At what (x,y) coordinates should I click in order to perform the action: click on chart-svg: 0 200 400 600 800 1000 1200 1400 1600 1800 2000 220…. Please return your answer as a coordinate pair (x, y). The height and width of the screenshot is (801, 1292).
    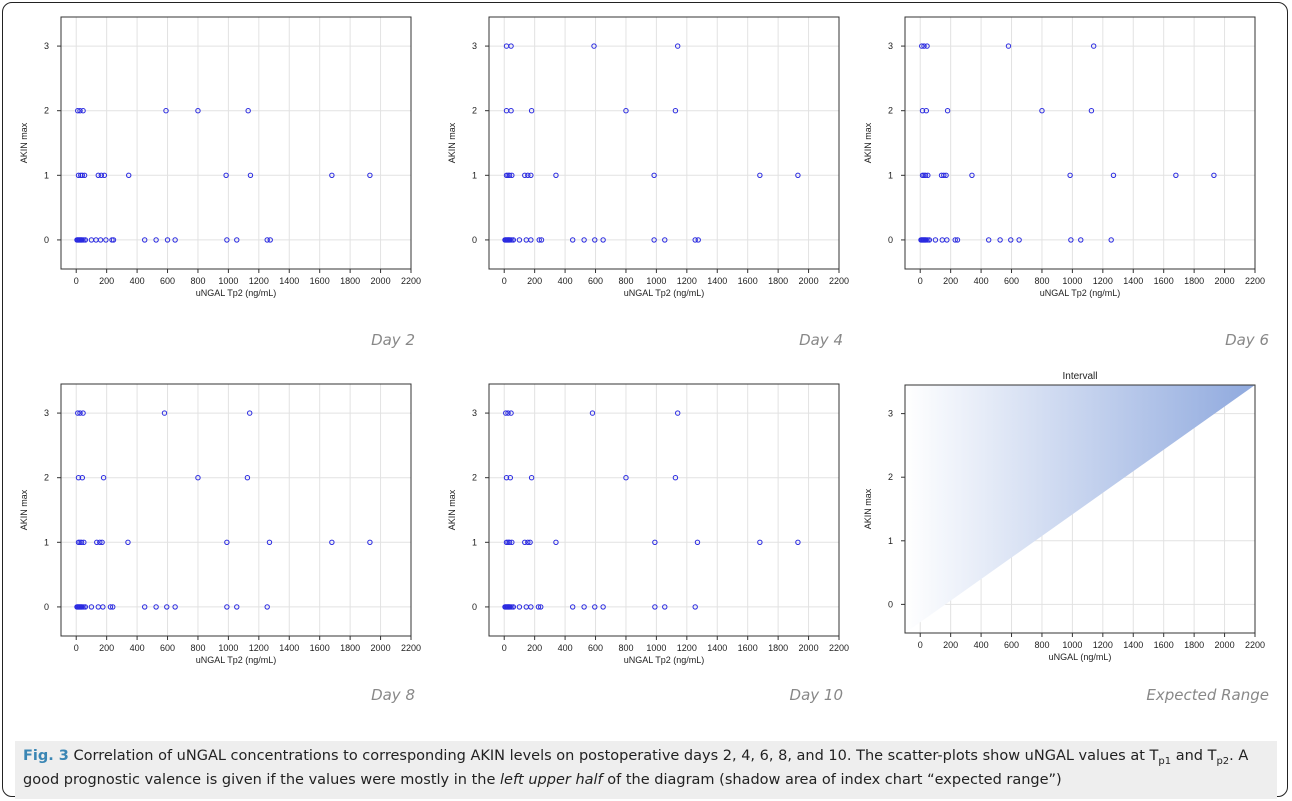
    Looking at the image, I should click on (648, 524).